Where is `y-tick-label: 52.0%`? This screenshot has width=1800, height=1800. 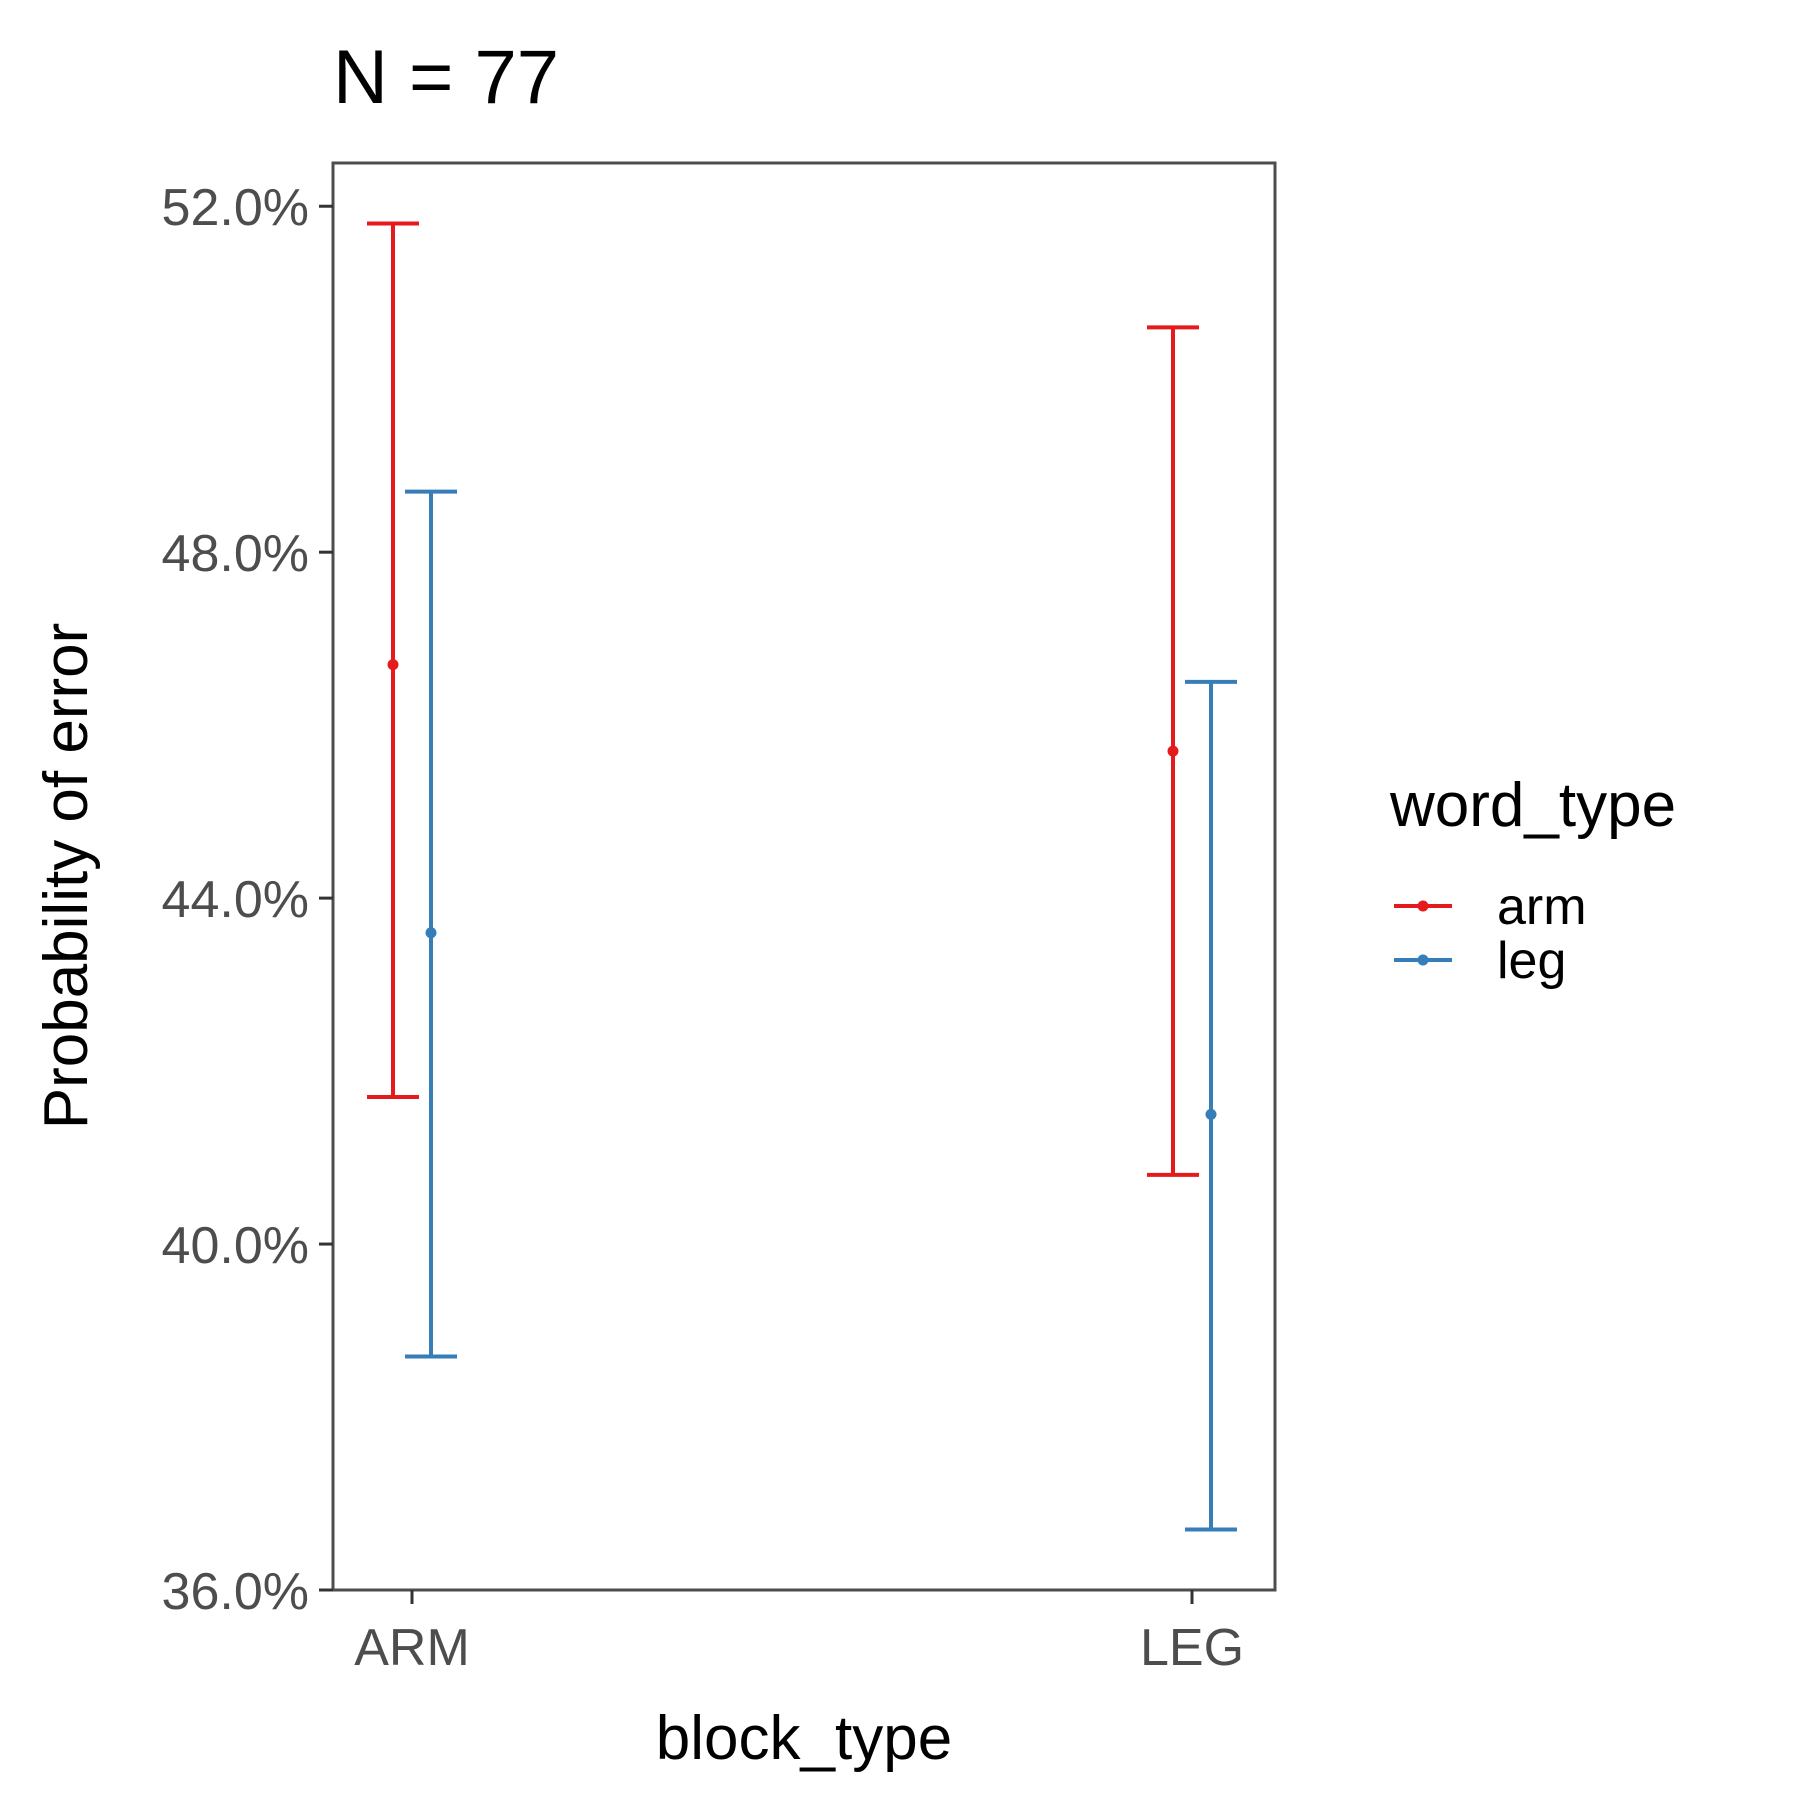
y-tick-label: 52.0% is located at coordinates (235, 208).